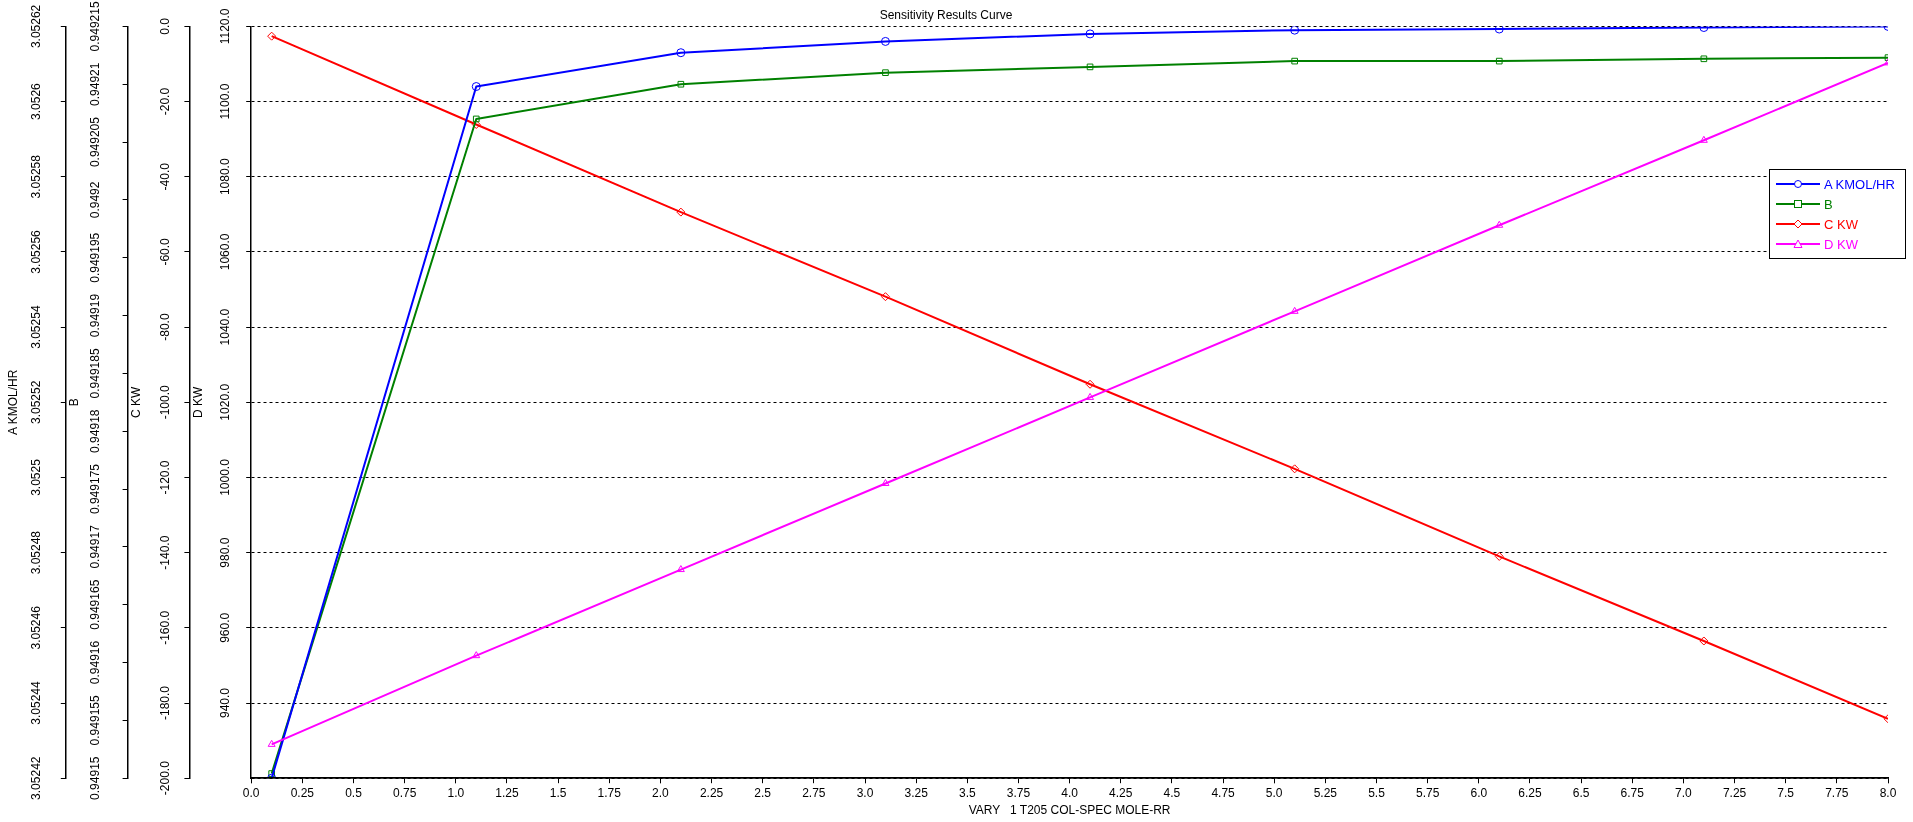  What do you see at coordinates (164, 101) in the screenshot?
I see `y3-tick-label: -20.0` at bounding box center [164, 101].